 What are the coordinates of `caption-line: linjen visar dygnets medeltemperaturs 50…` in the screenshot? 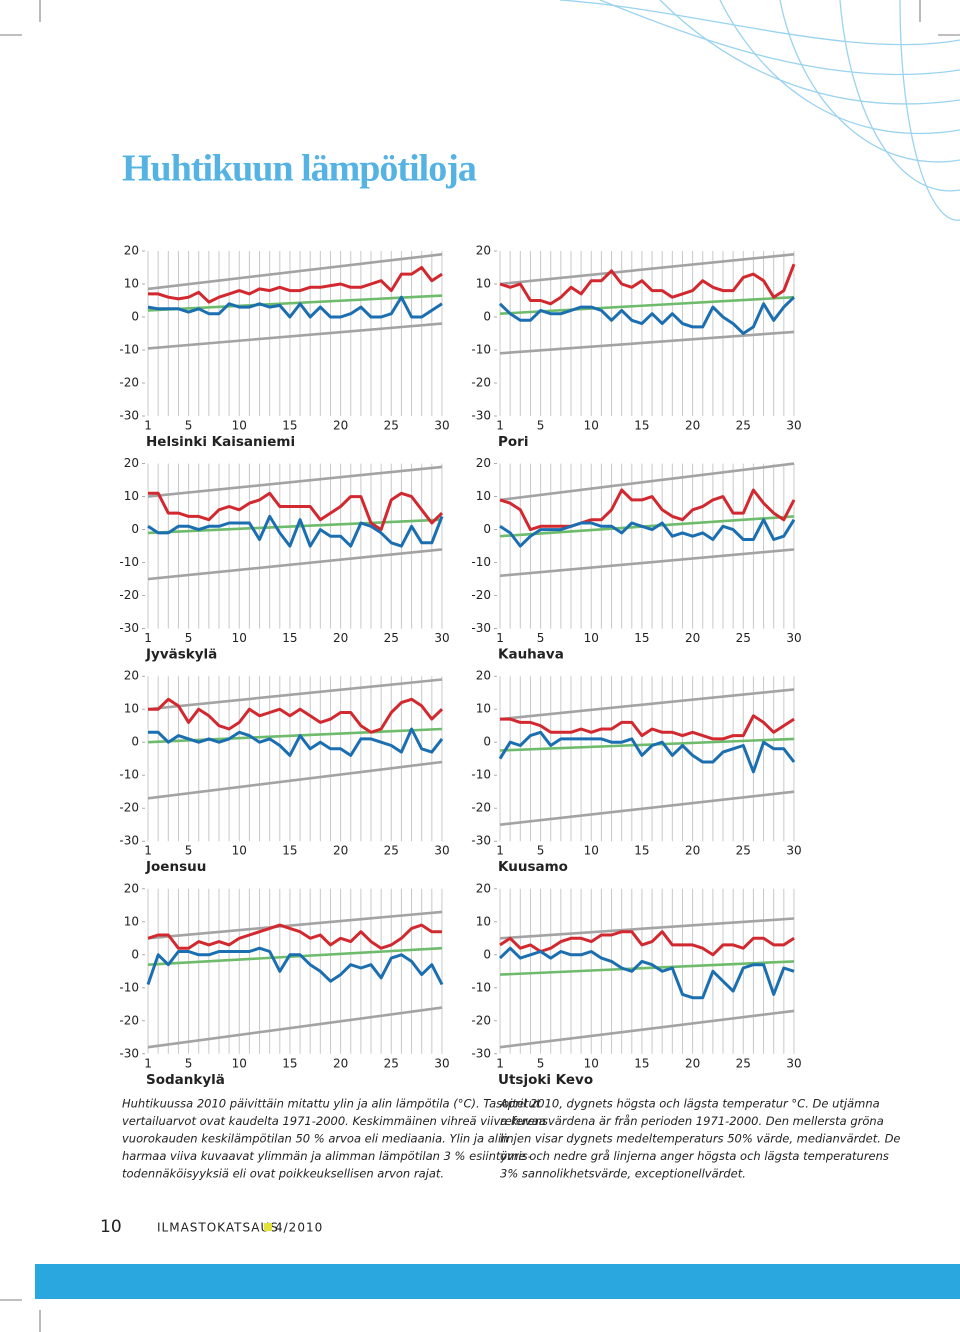 It's located at (700, 1139).